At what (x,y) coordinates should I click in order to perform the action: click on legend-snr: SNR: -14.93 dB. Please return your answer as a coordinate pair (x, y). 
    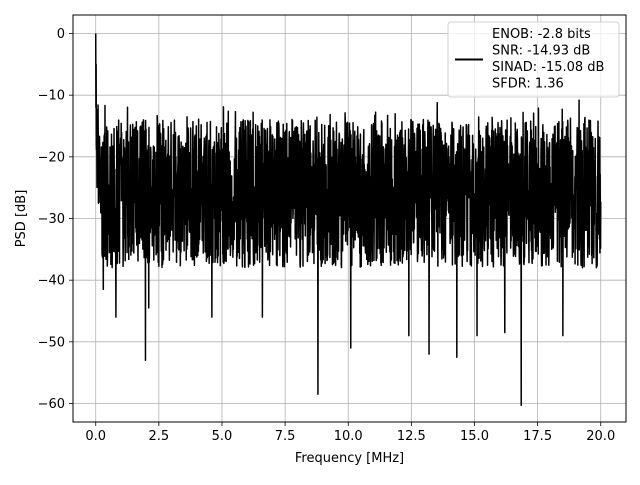
    Looking at the image, I should click on (541, 51).